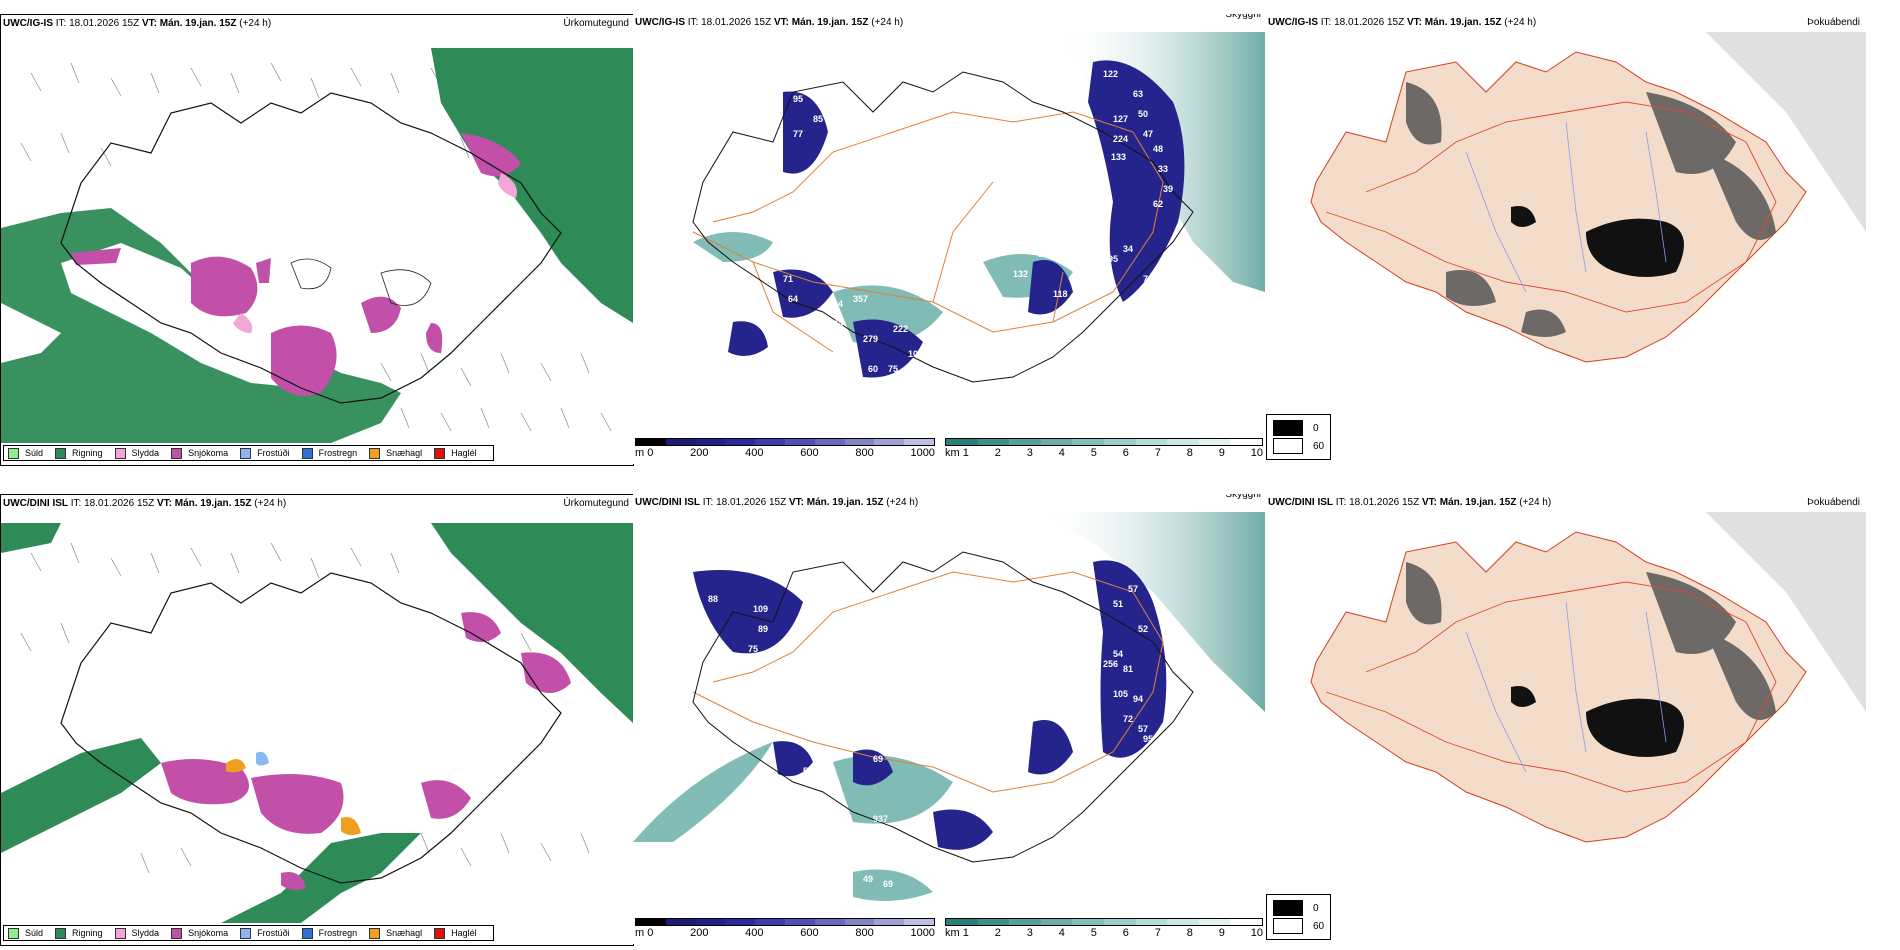  Describe the element at coordinates (798, 134) in the screenshot. I see `cloud-base-label: 77` at that location.